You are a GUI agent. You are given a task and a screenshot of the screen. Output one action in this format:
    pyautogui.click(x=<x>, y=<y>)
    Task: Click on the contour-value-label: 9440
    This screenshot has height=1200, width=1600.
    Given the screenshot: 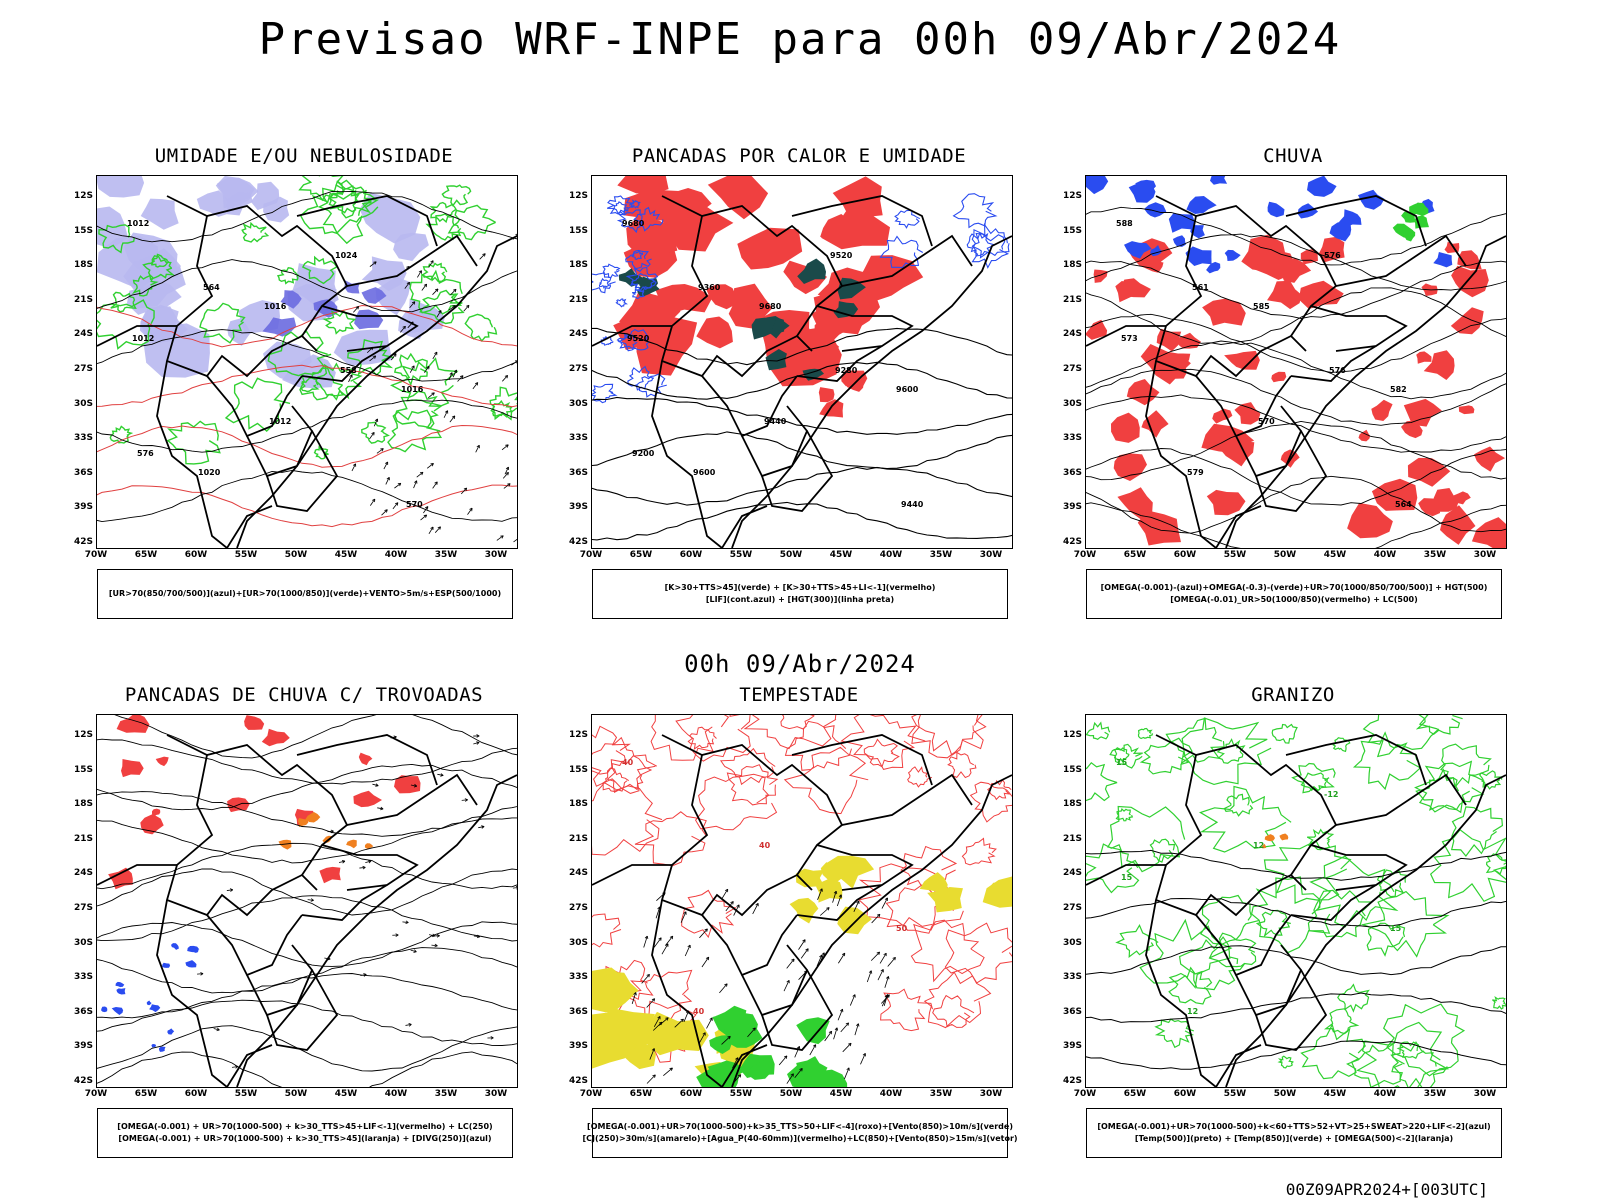 What is the action you would take?
    pyautogui.click(x=775, y=421)
    